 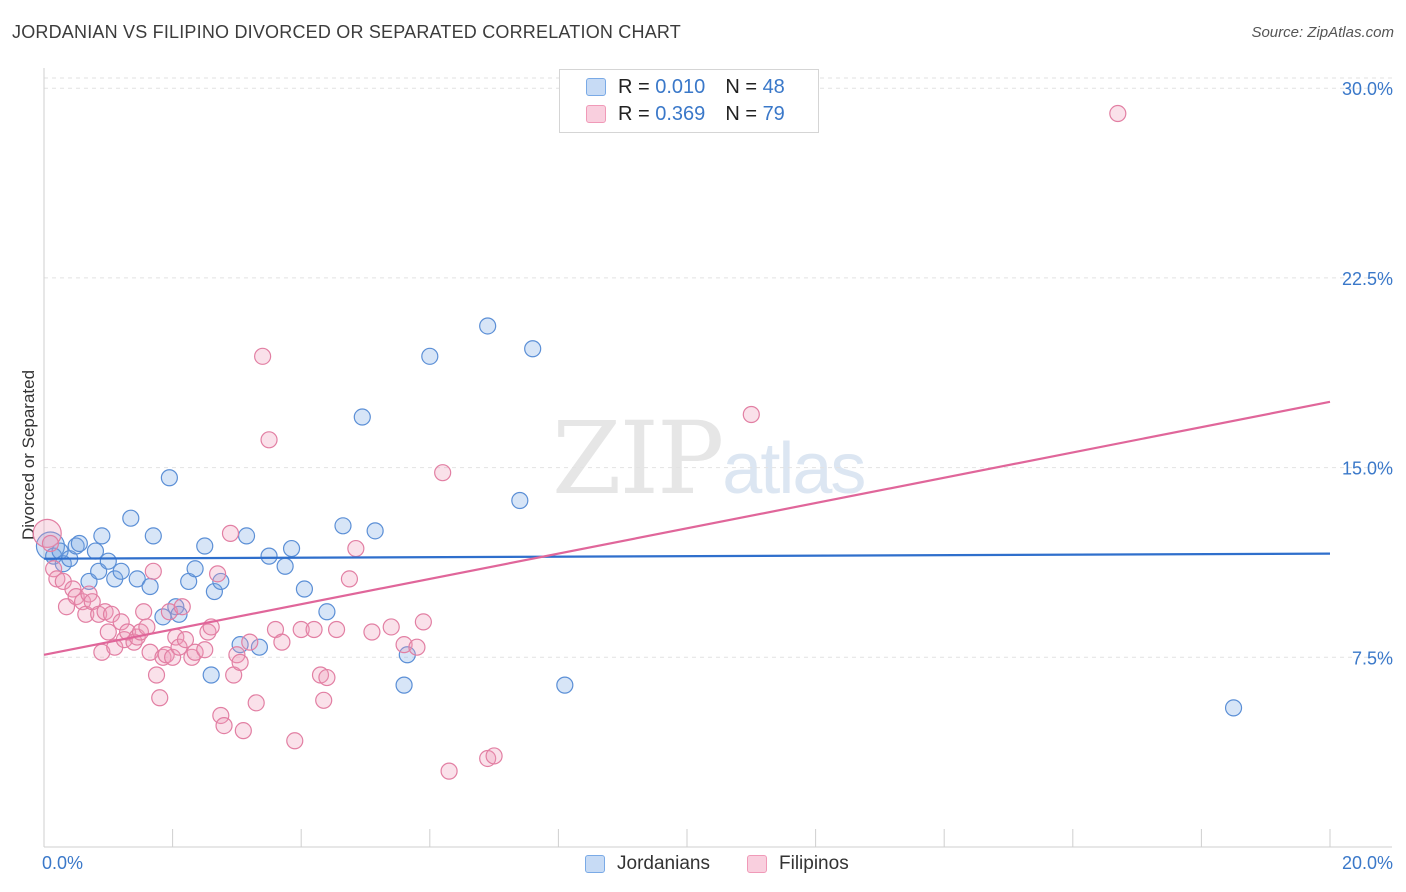 I want to click on legend-n-value: 48, so click(x=773, y=86).